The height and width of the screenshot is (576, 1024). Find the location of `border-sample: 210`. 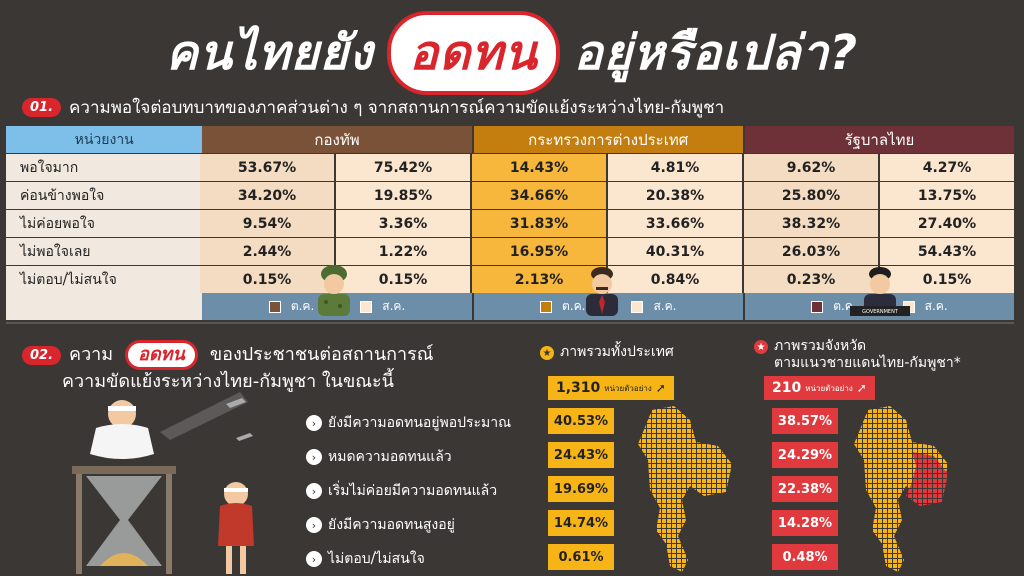

border-sample: 210 is located at coordinates (787, 388).